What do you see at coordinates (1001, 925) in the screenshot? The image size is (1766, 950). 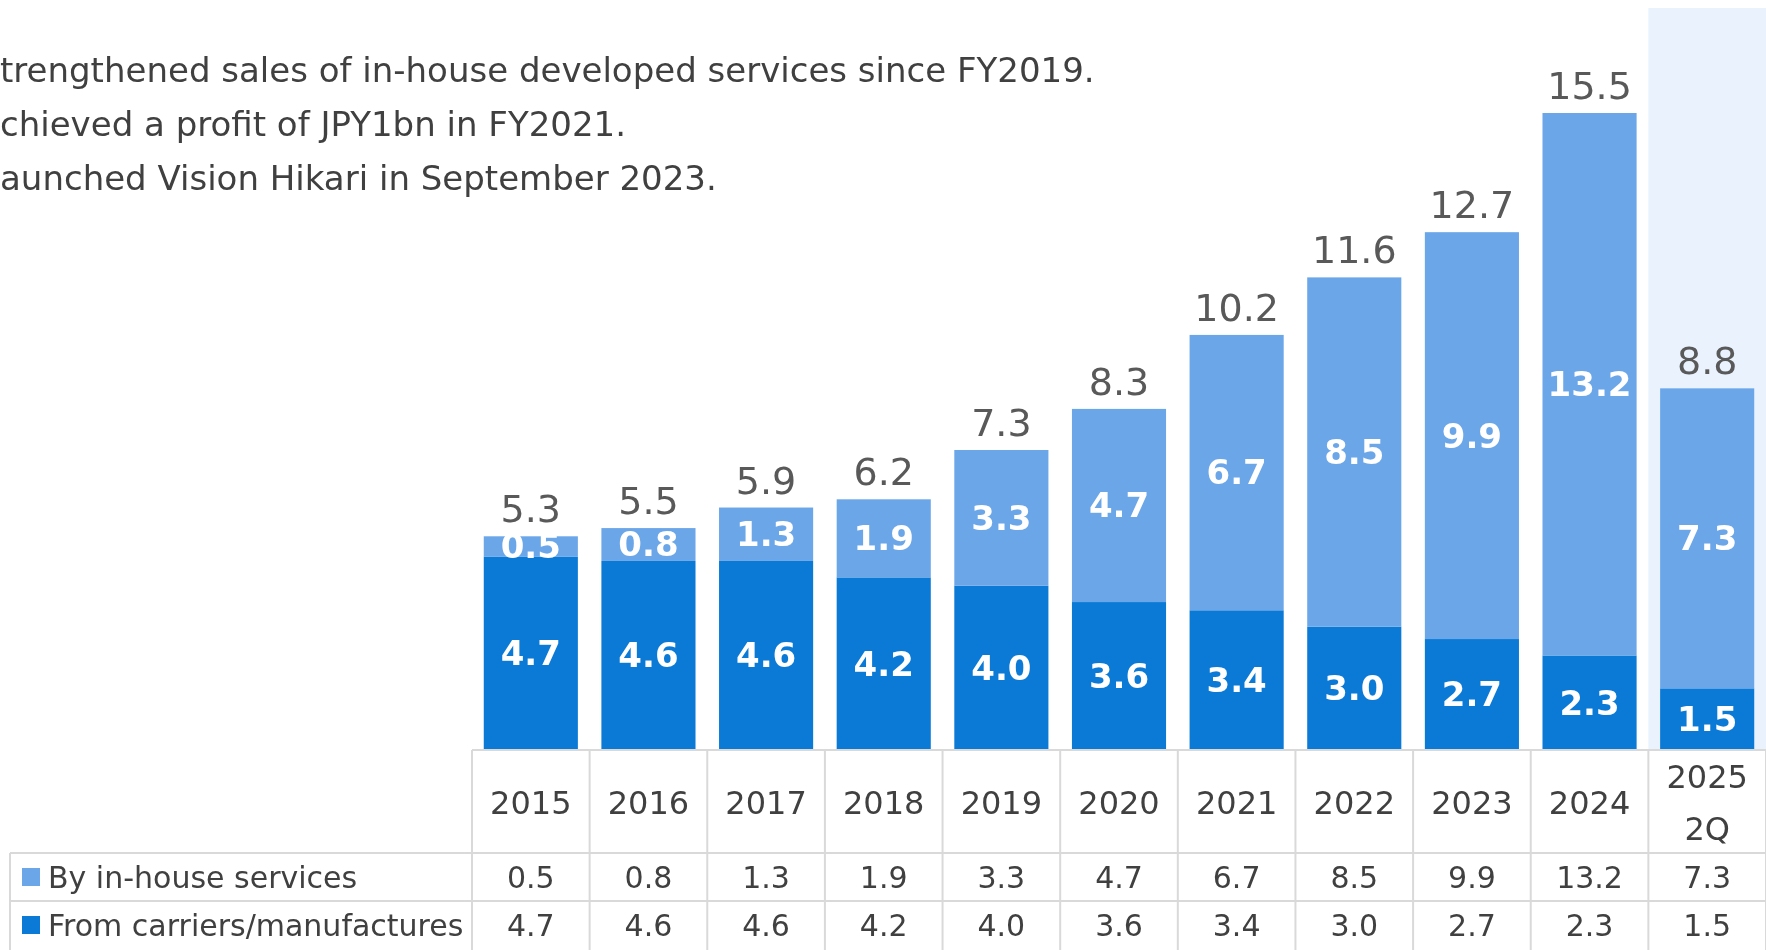 I see `data-label: 4.0` at bounding box center [1001, 925].